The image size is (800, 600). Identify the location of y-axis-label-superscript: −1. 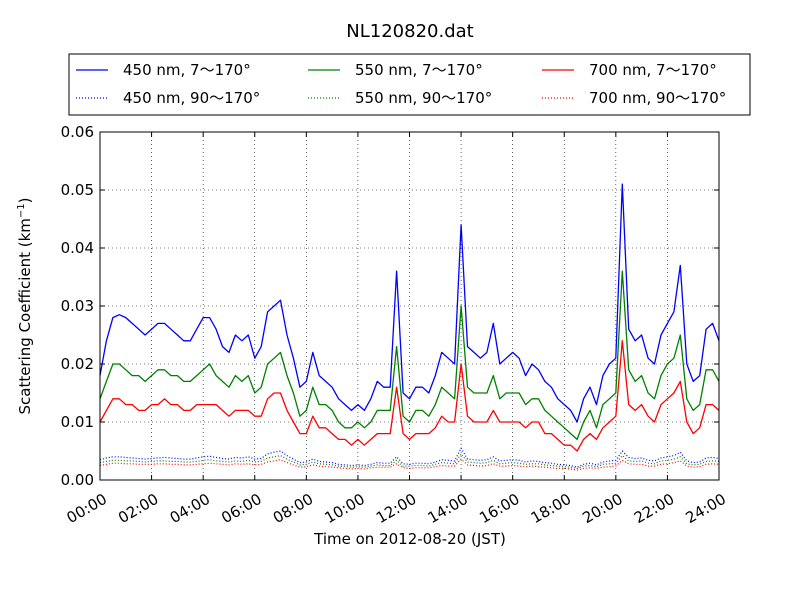
(21, 210).